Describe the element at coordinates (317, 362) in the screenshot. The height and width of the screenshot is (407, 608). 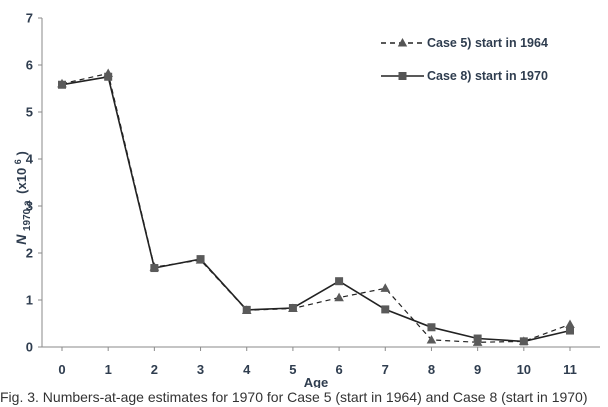
I see `x-tick-group: 0 1 2 3 4 5 6 7 8 9 10 11` at that location.